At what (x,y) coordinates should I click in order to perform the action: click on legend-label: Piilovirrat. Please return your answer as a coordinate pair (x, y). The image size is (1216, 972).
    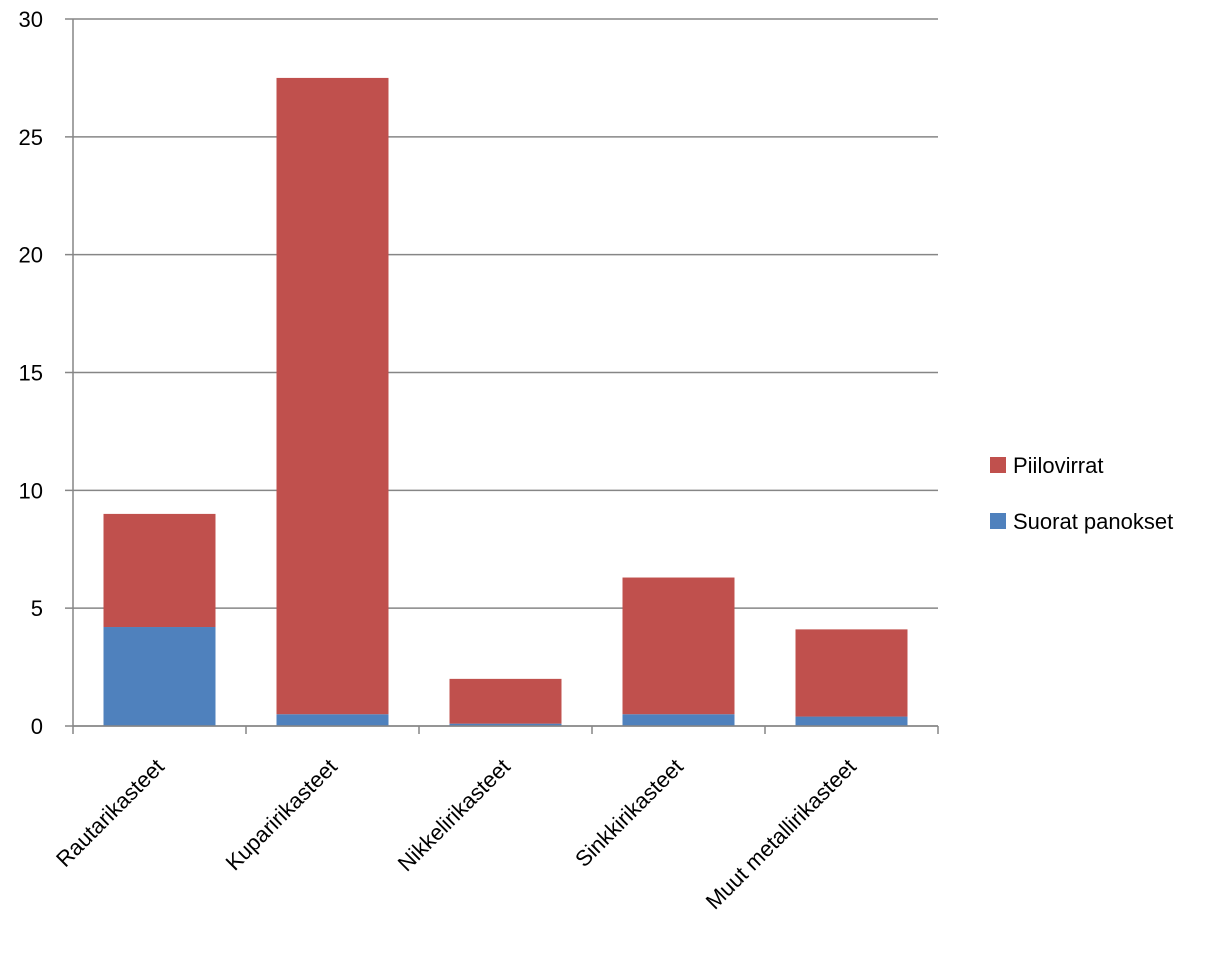
    Looking at the image, I should click on (1058, 465).